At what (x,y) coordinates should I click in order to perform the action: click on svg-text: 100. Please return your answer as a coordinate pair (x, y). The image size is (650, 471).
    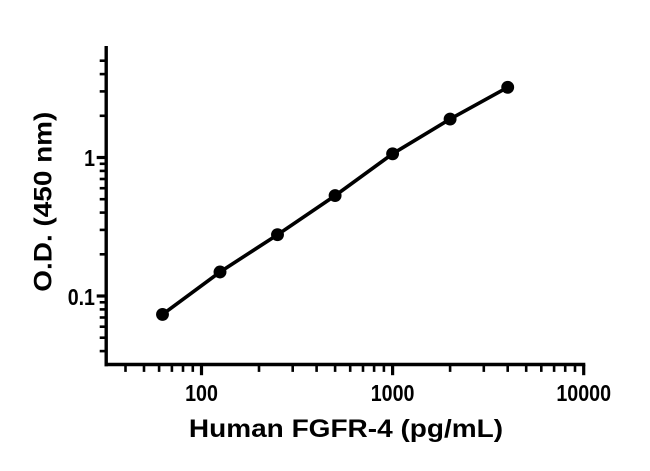
    Looking at the image, I should click on (201, 393).